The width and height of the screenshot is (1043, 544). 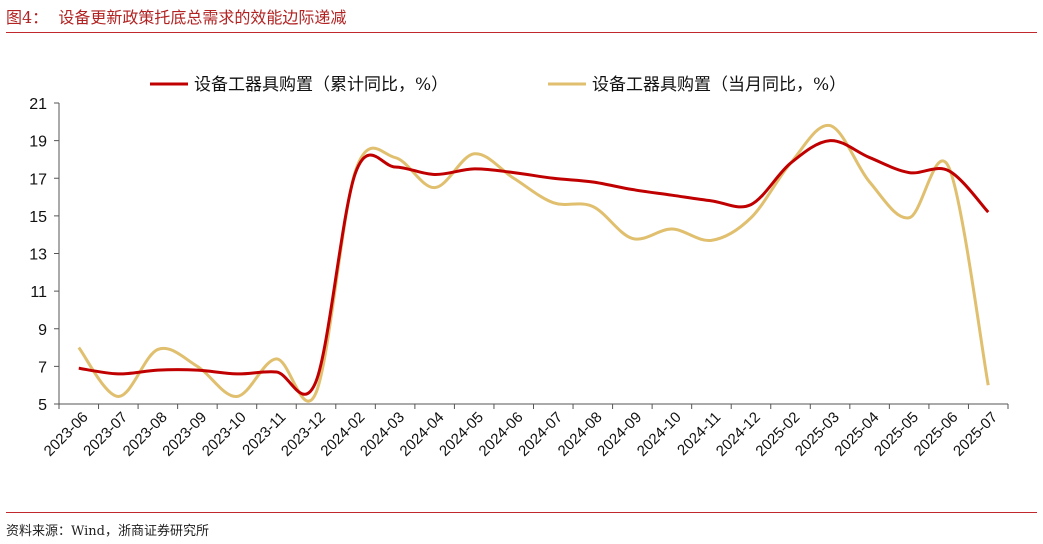 What do you see at coordinates (42, 367) in the screenshot?
I see `y-tick-label: 7` at bounding box center [42, 367].